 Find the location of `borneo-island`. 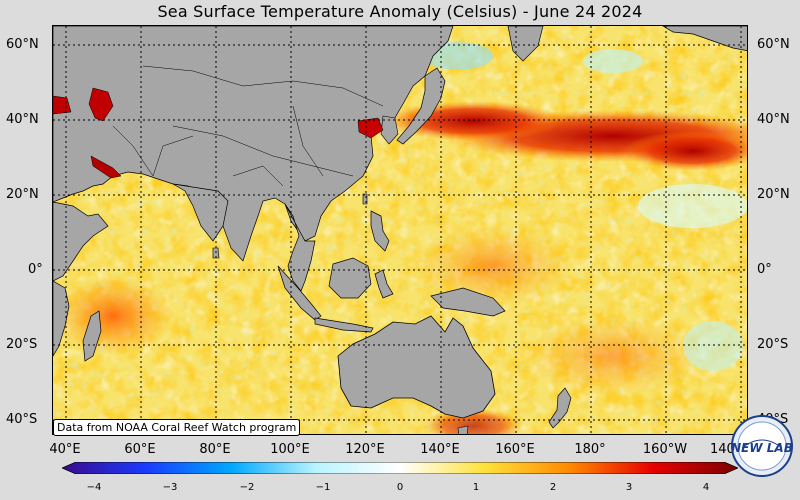

borneo-island is located at coordinates (350, 278).